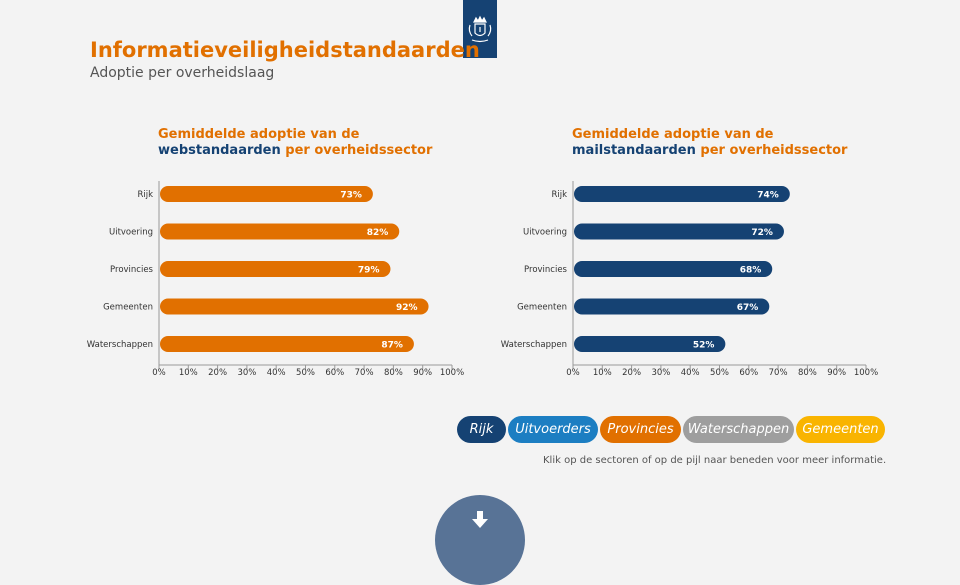 The height and width of the screenshot is (585, 960). I want to click on legend-provincies-button: Provincies, so click(640, 429).